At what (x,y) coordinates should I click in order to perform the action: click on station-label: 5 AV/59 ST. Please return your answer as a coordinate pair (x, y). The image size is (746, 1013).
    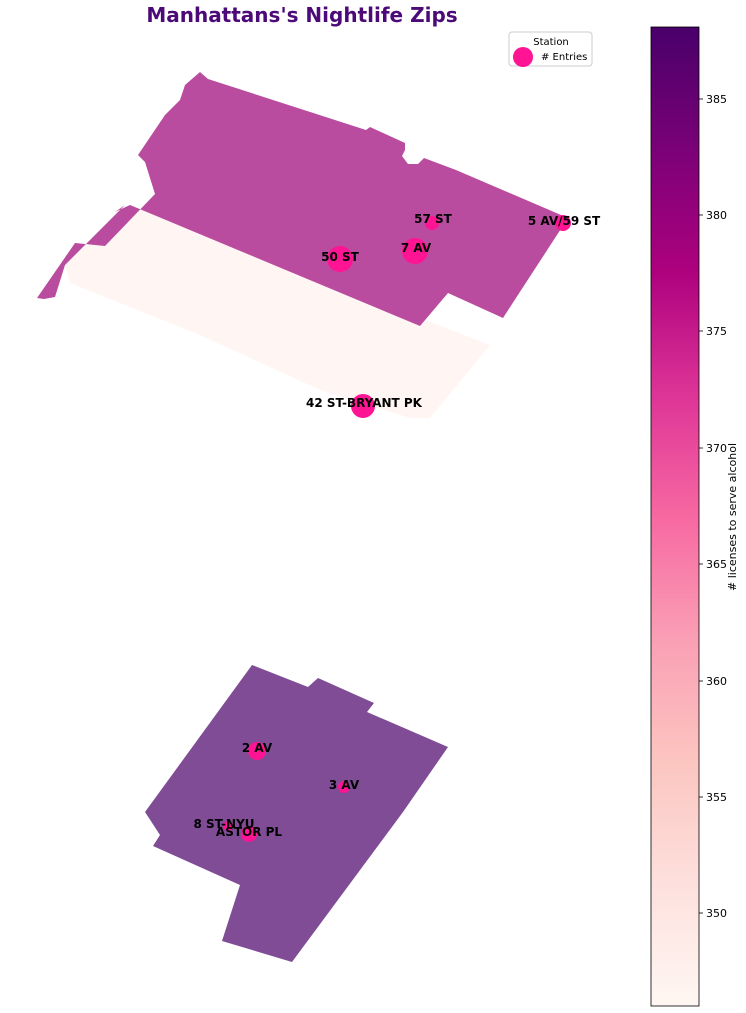
    Looking at the image, I should click on (564, 221).